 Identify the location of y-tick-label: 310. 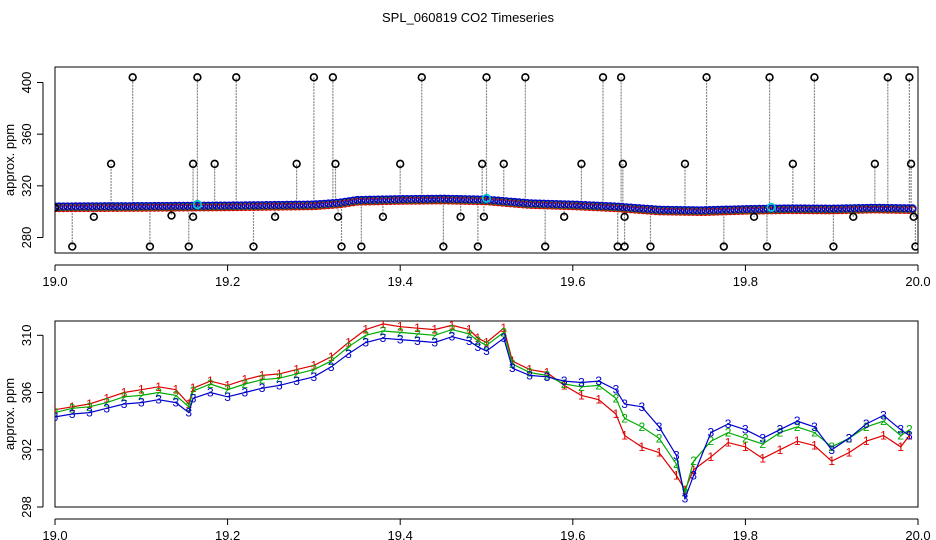
(26, 335).